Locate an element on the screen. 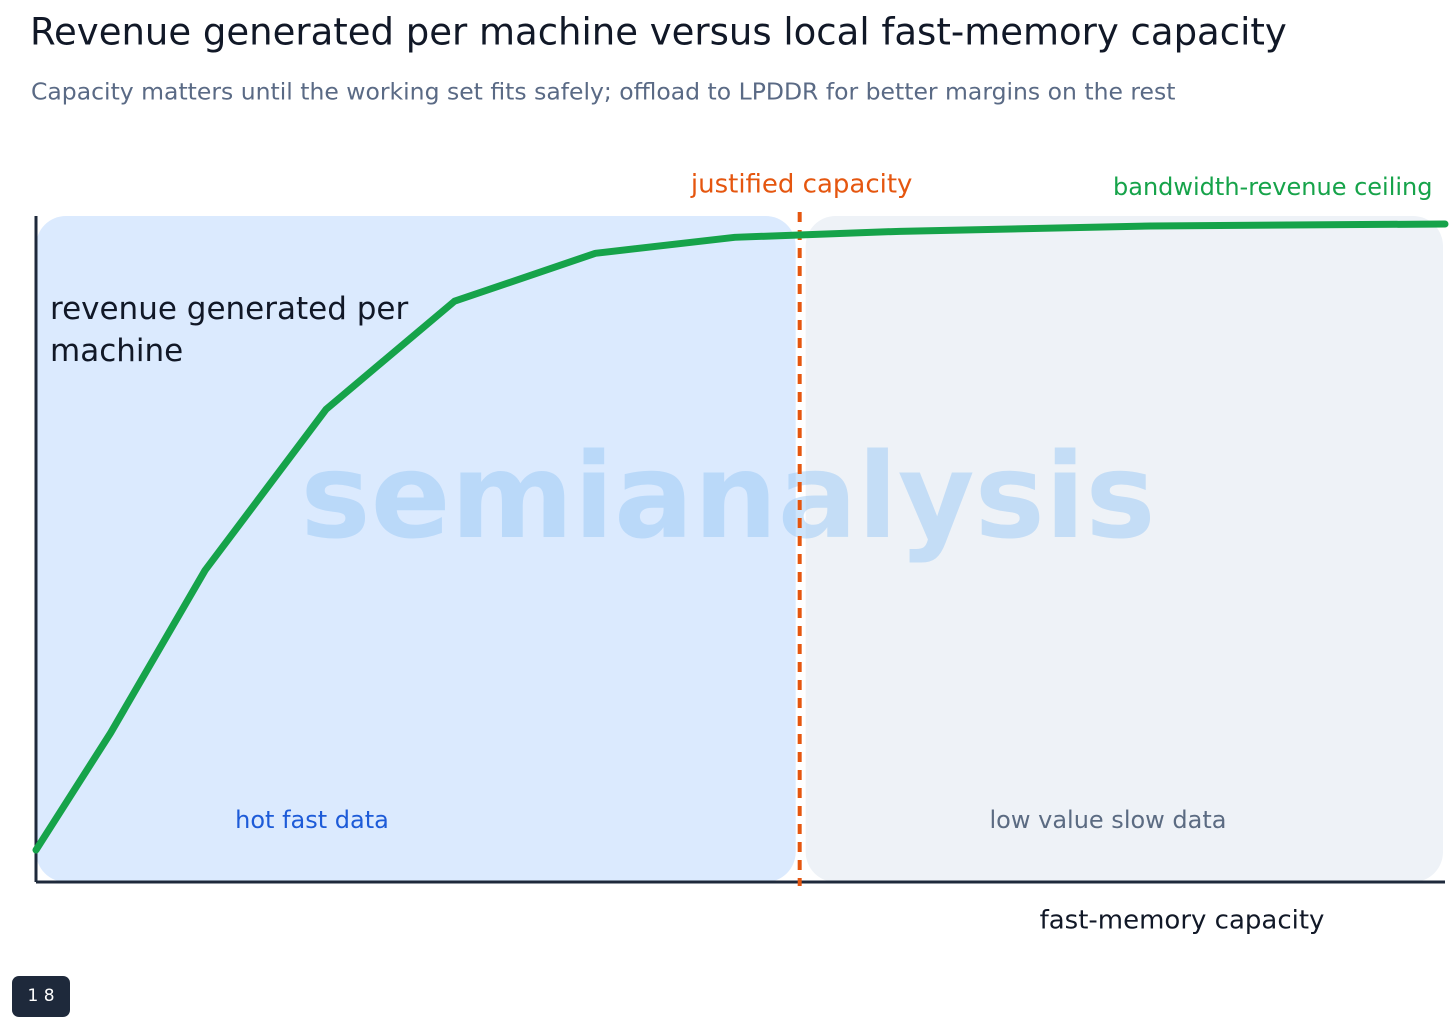  series-label: bandwidth-revenue ceiling is located at coordinates (1273, 187).